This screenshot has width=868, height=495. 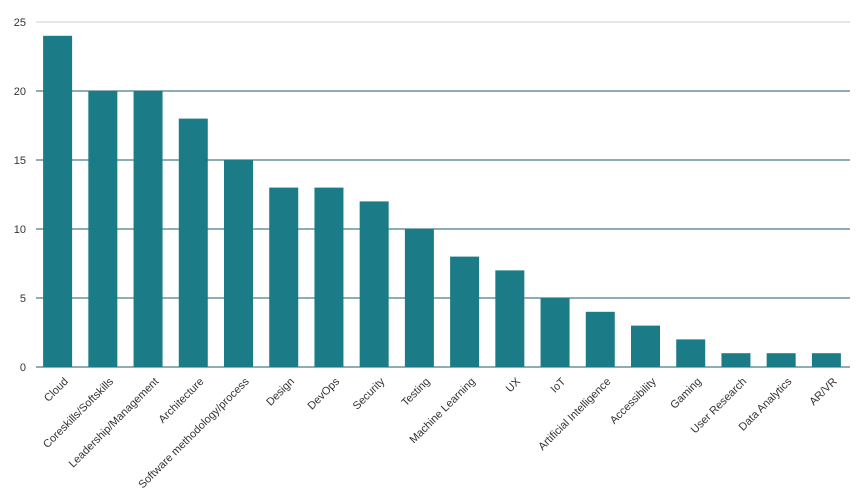 I want to click on bar-machine-learning, so click(x=465, y=311).